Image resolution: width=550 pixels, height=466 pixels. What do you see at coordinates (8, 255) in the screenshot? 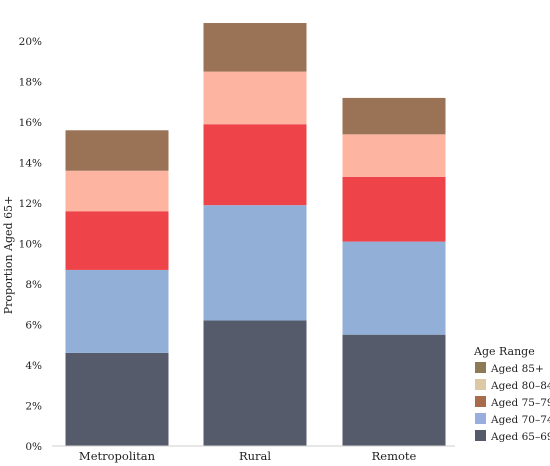
I see `y-axis-label: Proportion Aged 65+` at bounding box center [8, 255].